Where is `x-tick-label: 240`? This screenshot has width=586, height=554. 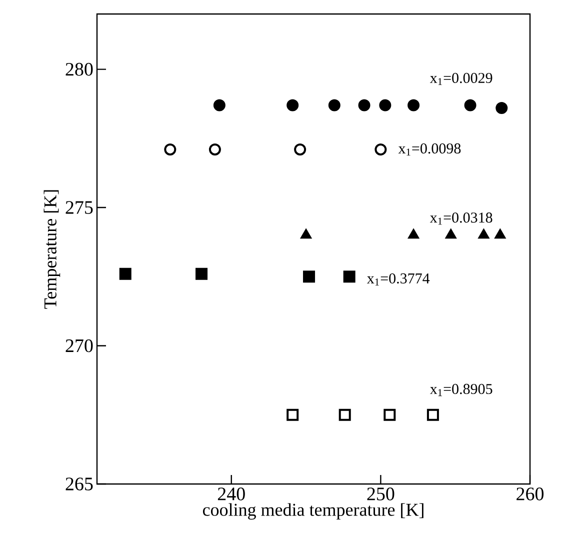
x-tick-label: 240 is located at coordinates (231, 494).